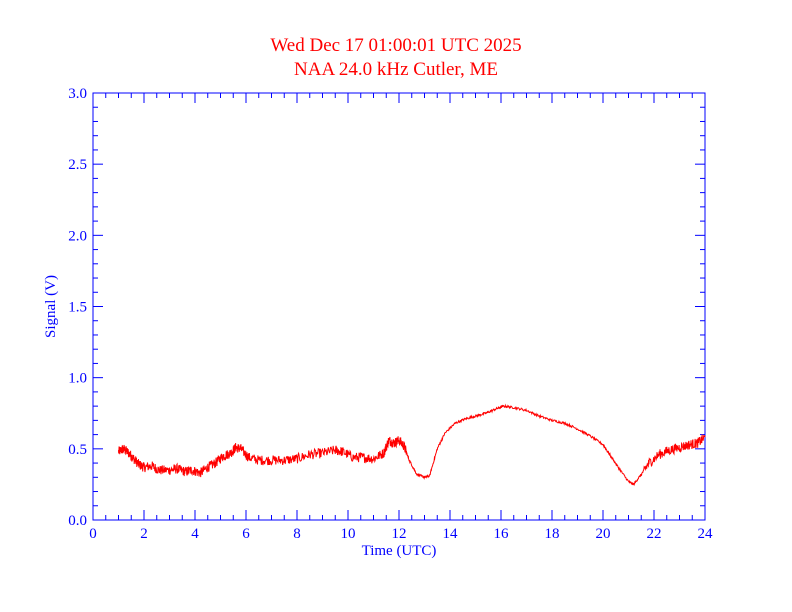  What do you see at coordinates (348, 534) in the screenshot?
I see `x-tick-label: 10` at bounding box center [348, 534].